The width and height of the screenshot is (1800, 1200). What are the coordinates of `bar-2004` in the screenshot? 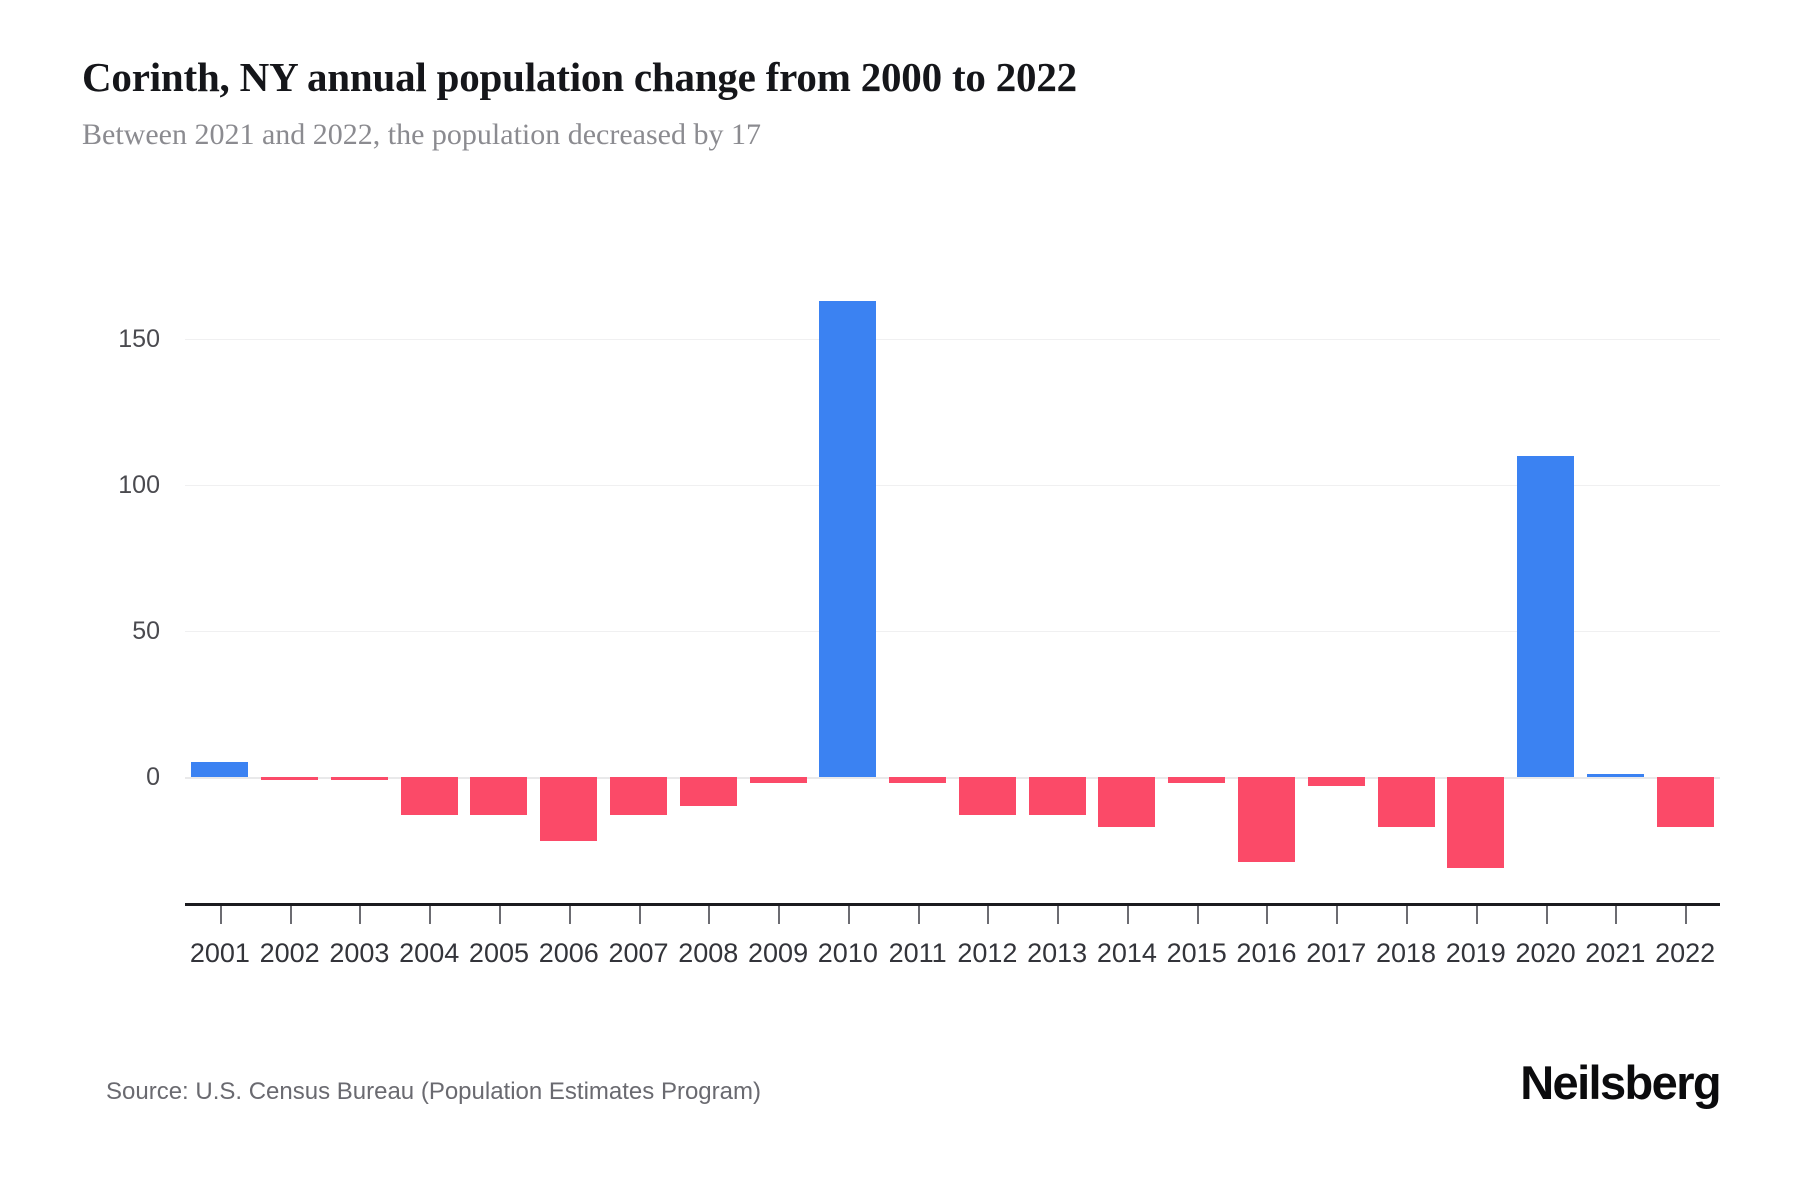 It's located at (429, 796).